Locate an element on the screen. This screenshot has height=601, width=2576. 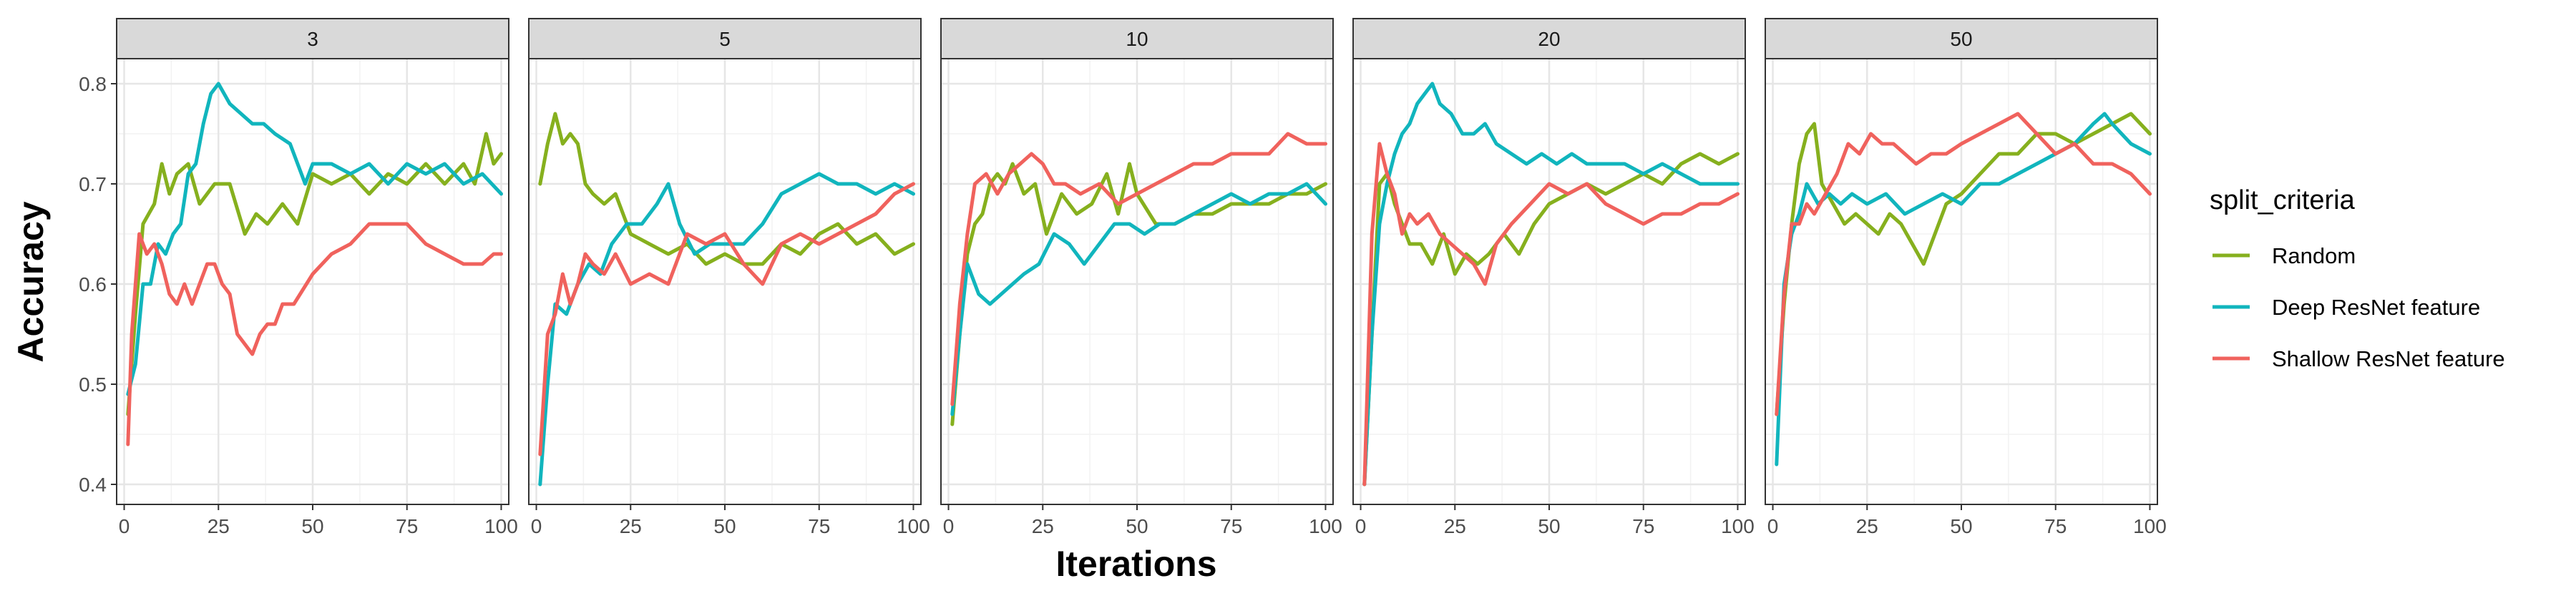
panel-10: 100 25 50 75 100 is located at coordinates (1141, 278).